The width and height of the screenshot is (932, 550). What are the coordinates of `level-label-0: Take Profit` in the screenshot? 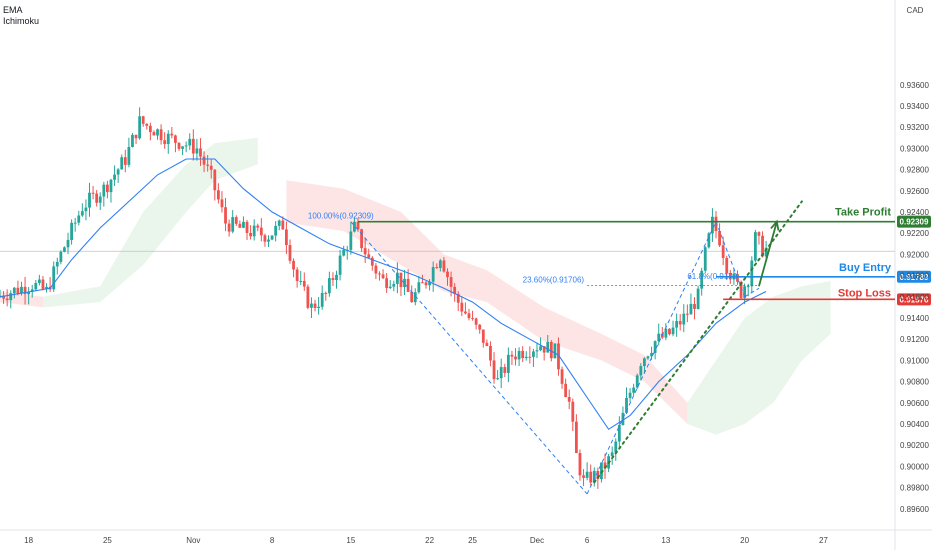 It's located at (863, 213).